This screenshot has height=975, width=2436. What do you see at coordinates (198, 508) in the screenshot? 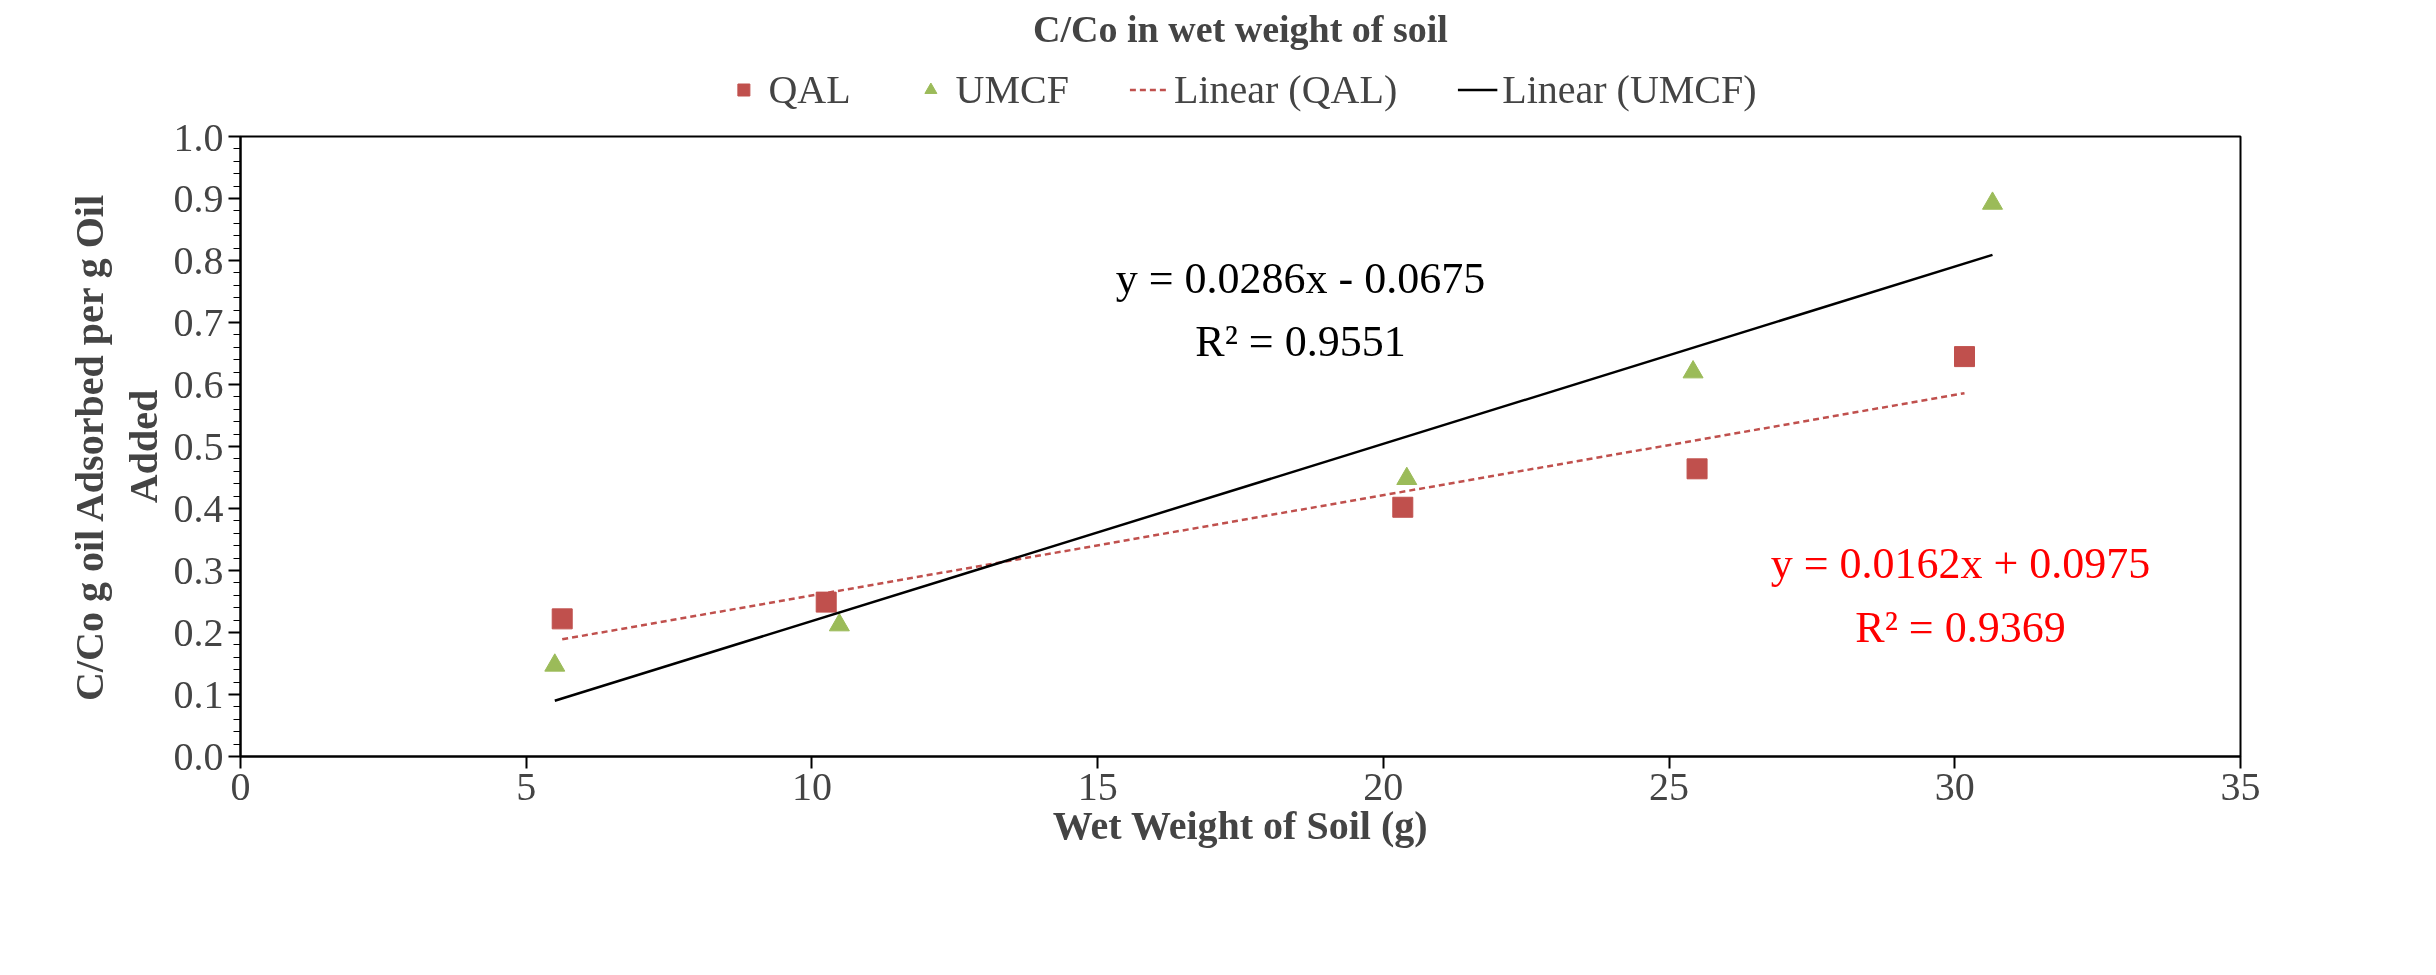
I see `y-tick-label: 0.4` at bounding box center [198, 508].